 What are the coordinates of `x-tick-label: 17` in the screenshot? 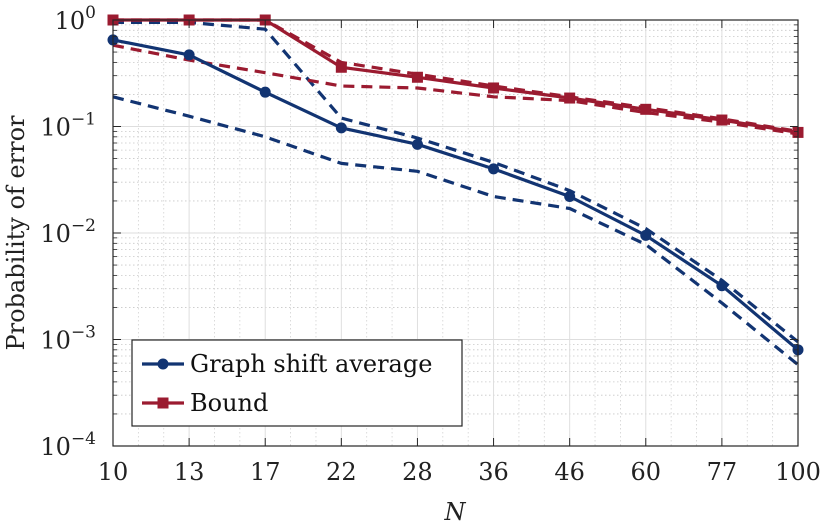 It's located at (265, 472).